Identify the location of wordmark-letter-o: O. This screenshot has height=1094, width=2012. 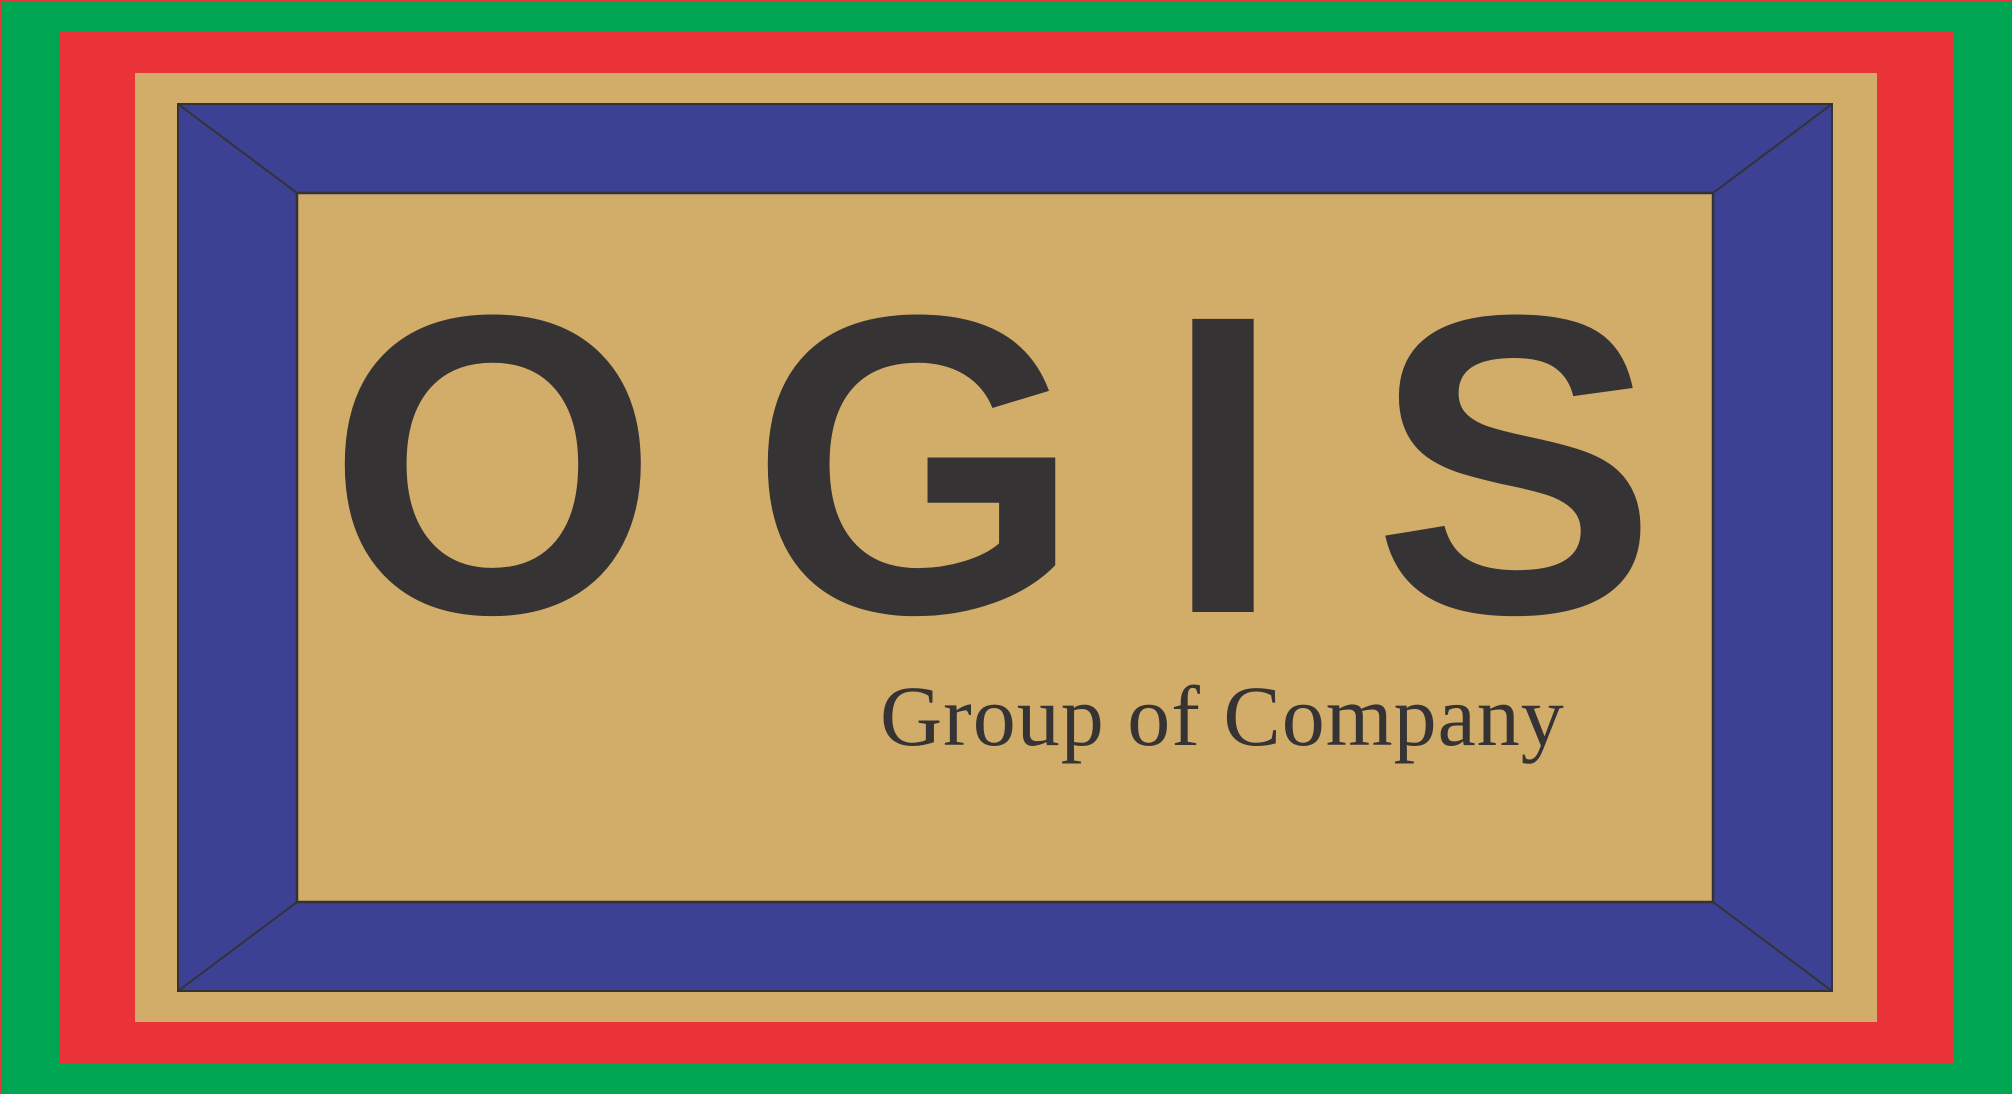
(492, 465).